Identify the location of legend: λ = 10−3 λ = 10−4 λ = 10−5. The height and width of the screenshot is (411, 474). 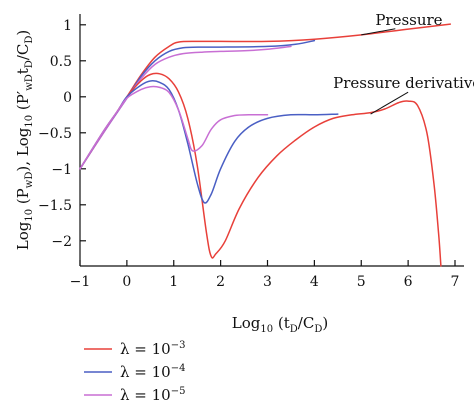
(134, 372).